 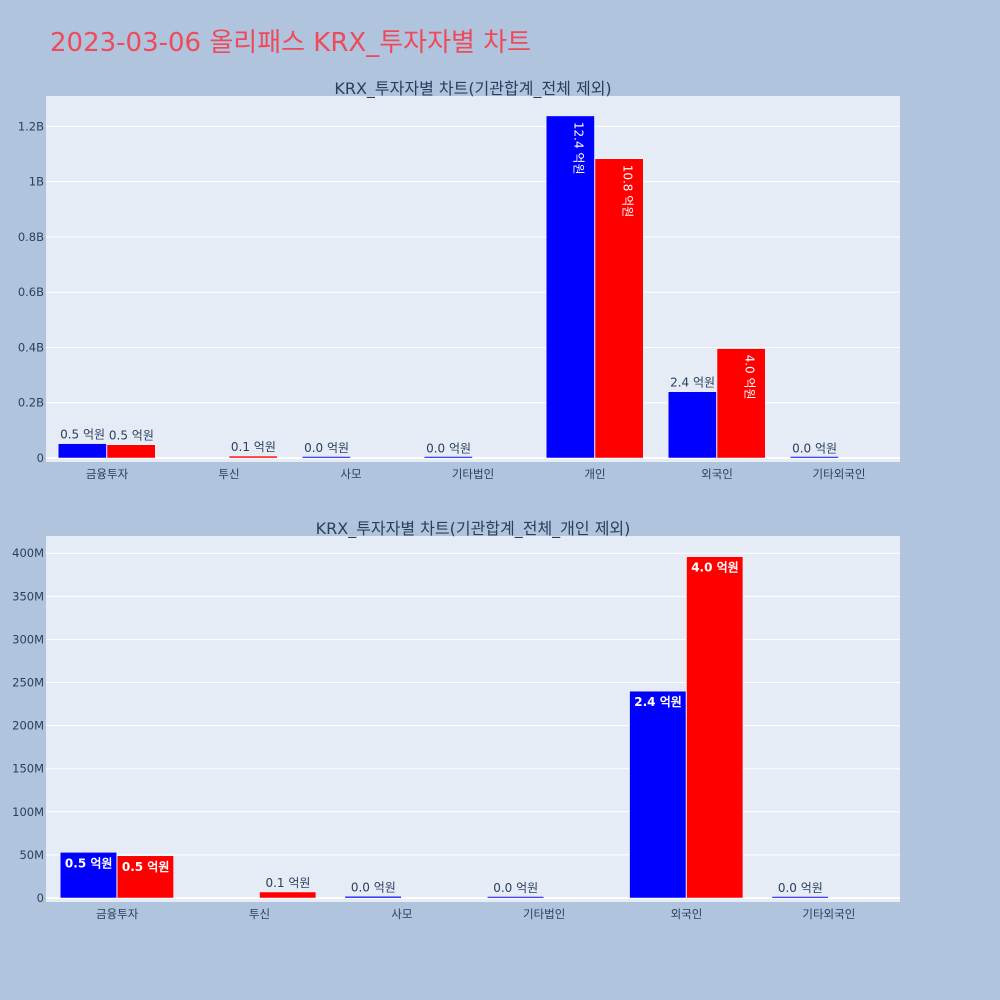 I want to click on y-tick-label: 400M, so click(x=28, y=553).